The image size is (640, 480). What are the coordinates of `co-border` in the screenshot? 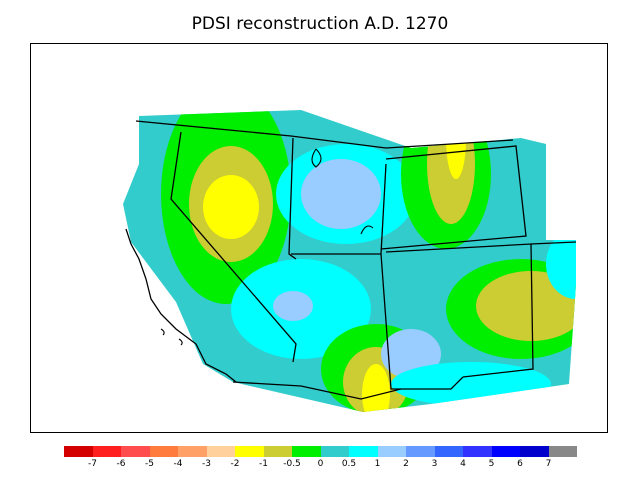 It's located at (459, 310).